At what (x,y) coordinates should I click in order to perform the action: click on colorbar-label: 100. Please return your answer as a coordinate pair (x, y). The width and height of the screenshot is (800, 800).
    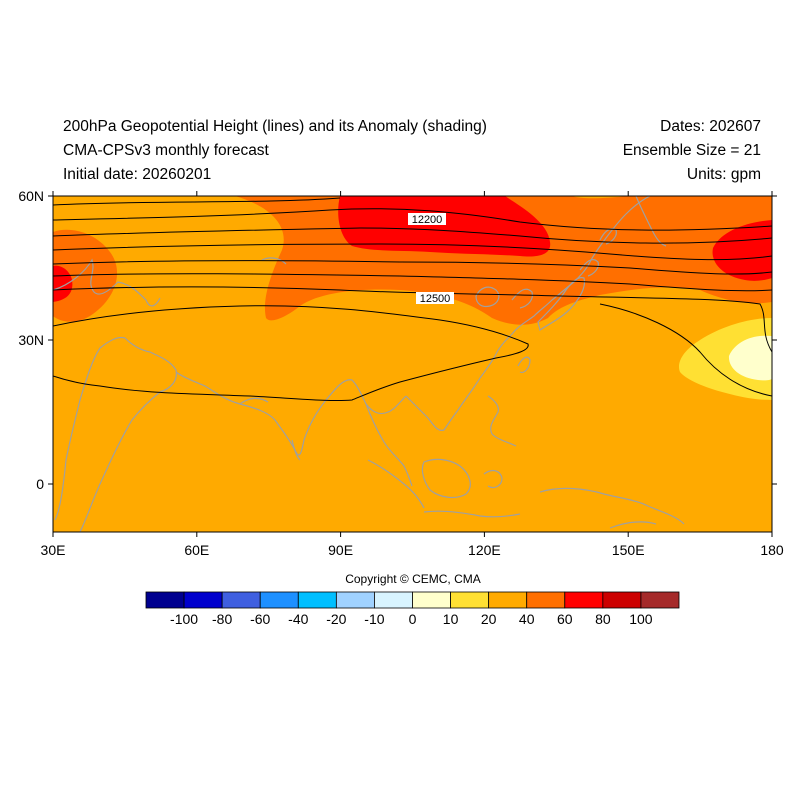
    Looking at the image, I should click on (641, 619).